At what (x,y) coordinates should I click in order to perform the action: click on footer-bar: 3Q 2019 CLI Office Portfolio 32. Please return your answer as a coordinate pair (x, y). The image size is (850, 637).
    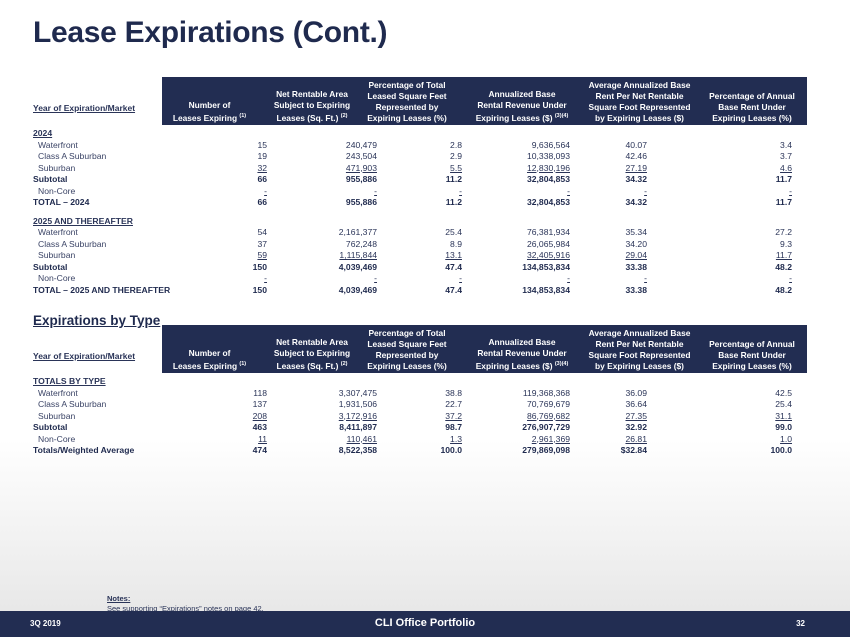
    Looking at the image, I should click on (425, 624).